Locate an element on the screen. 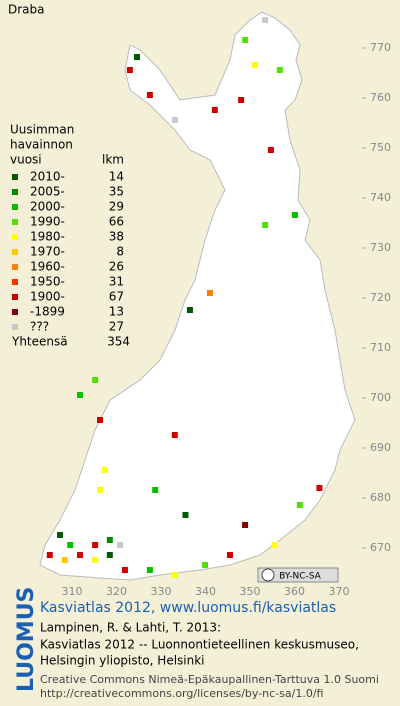  legend-count: 14 is located at coordinates (116, 177).